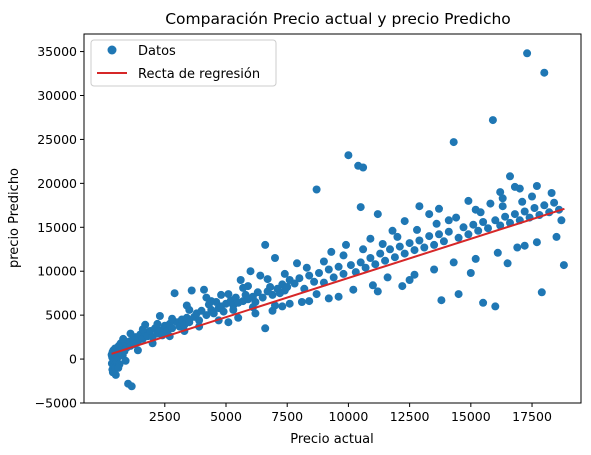 This screenshot has height=455, width=591. I want to click on y-tick-label-7: 30000, so click(57, 95).